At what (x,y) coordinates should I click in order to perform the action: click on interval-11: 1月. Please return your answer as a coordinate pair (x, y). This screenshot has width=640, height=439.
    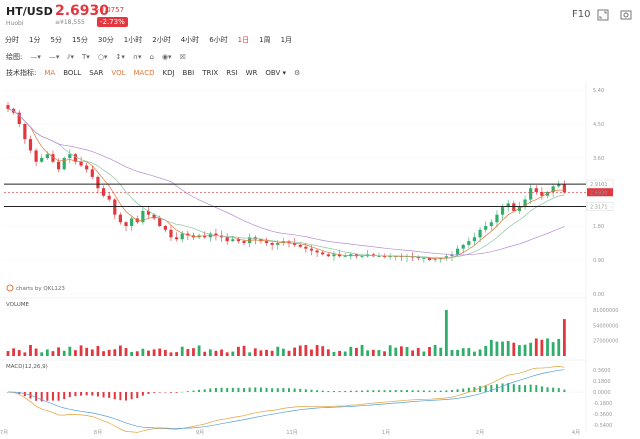
    Looking at the image, I should click on (286, 40).